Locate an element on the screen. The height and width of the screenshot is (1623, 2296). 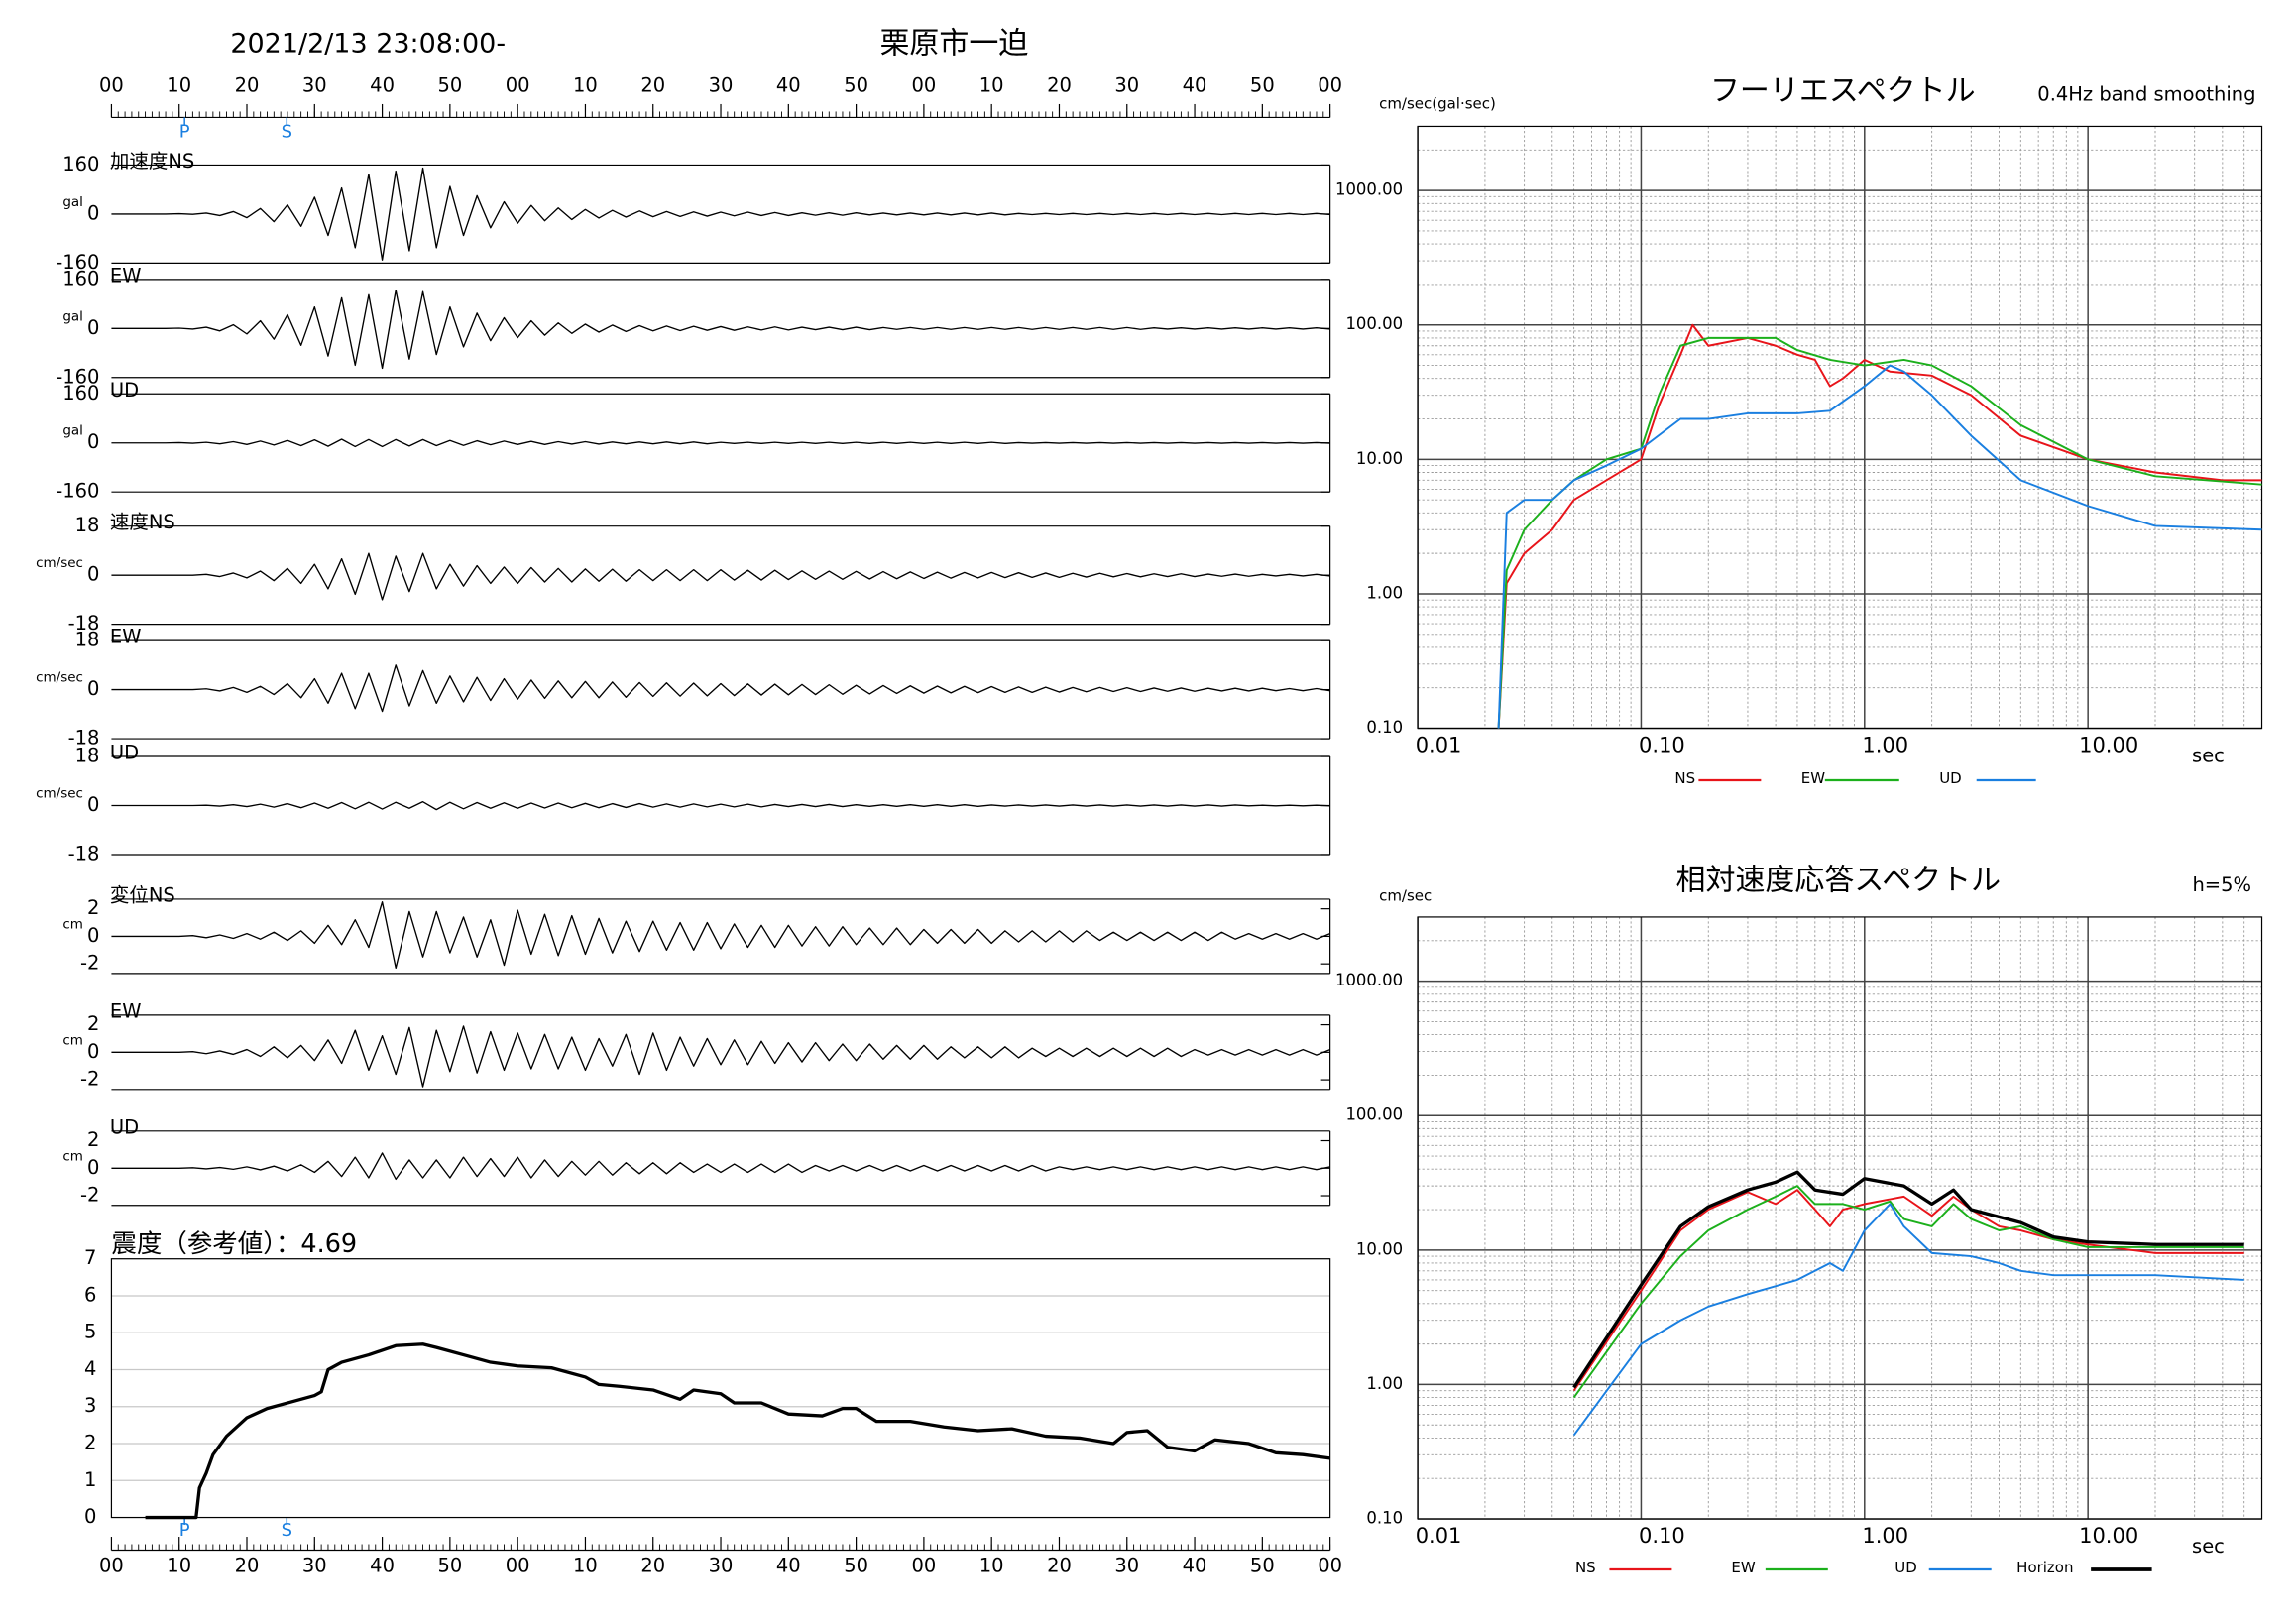
unit-label: cm/sec is located at coordinates (60, 678).